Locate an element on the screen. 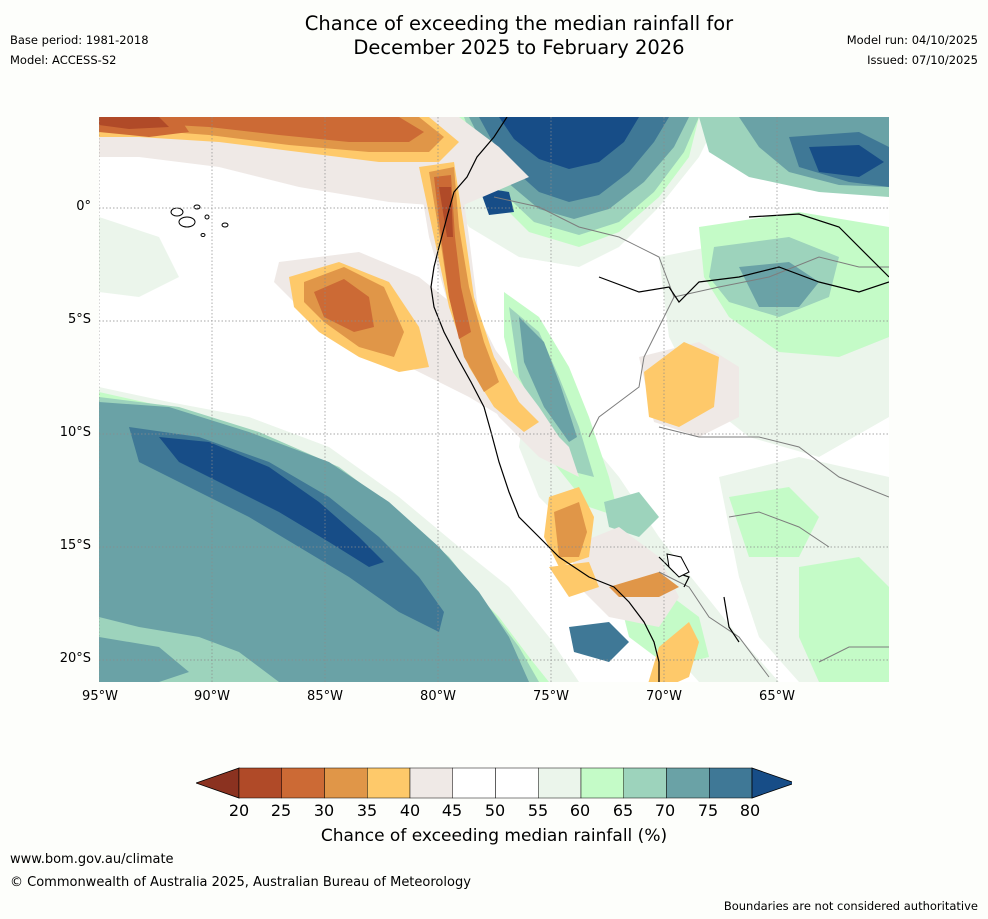 This screenshot has width=988, height=919. legend-tick-25: 25 is located at coordinates (281, 810).